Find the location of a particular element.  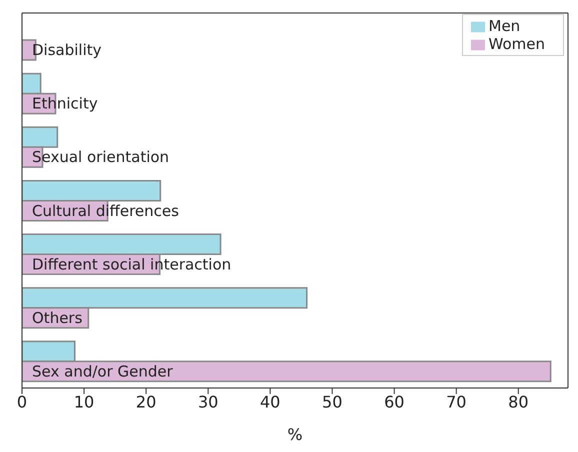

y-tick-label: Sex and/or Gender is located at coordinates (103, 371).